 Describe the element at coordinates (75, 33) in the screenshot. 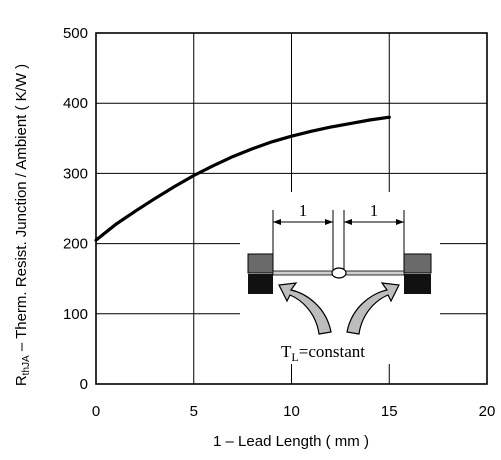

I see `y-tick-label: 500` at that location.